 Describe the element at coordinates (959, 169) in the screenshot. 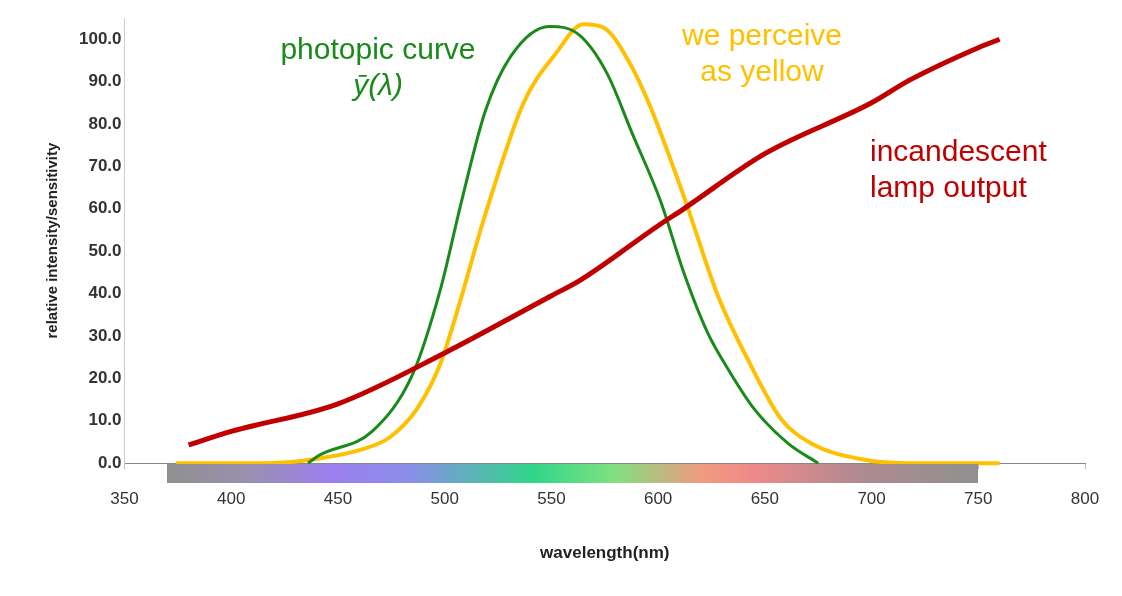

I see `series-label: incandescent lamp output` at that location.